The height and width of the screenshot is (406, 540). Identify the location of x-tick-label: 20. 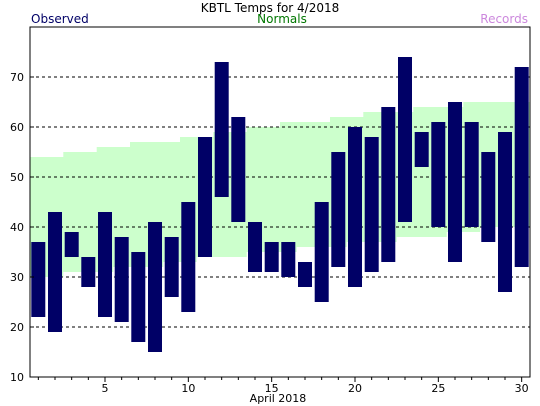
(355, 388).